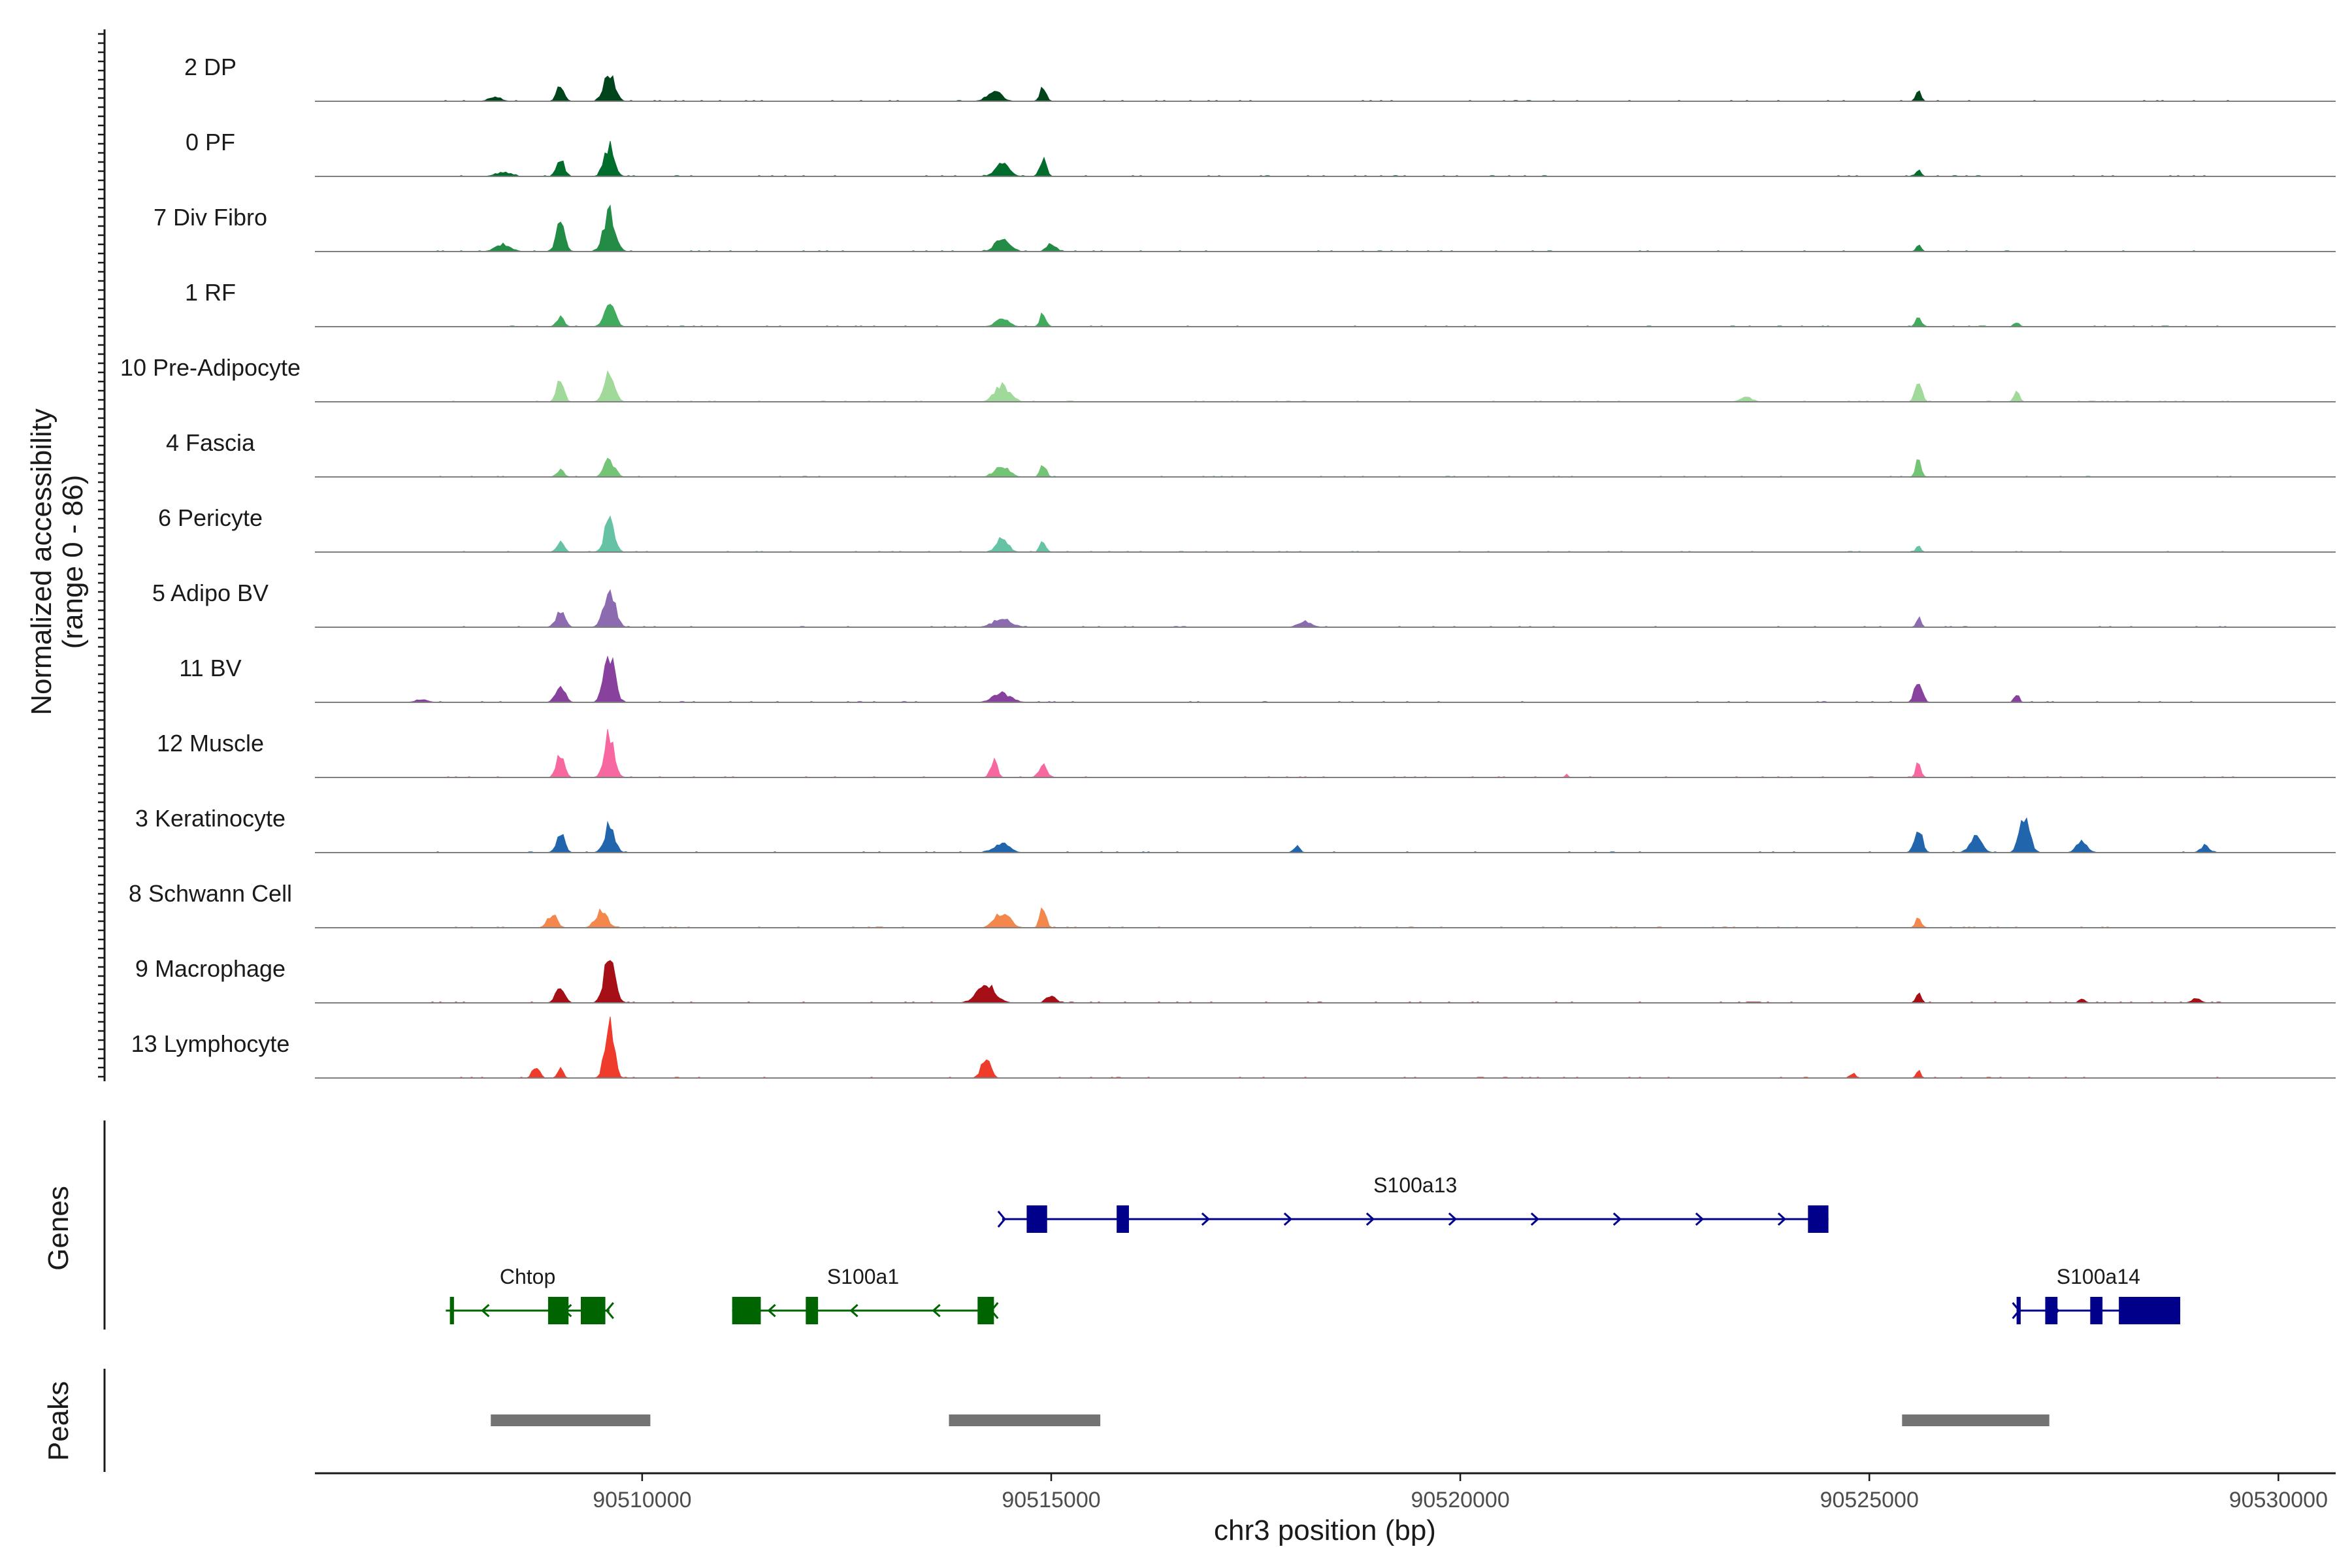  What do you see at coordinates (642, 1500) in the screenshot?
I see `x-tick-label: 90510000` at bounding box center [642, 1500].